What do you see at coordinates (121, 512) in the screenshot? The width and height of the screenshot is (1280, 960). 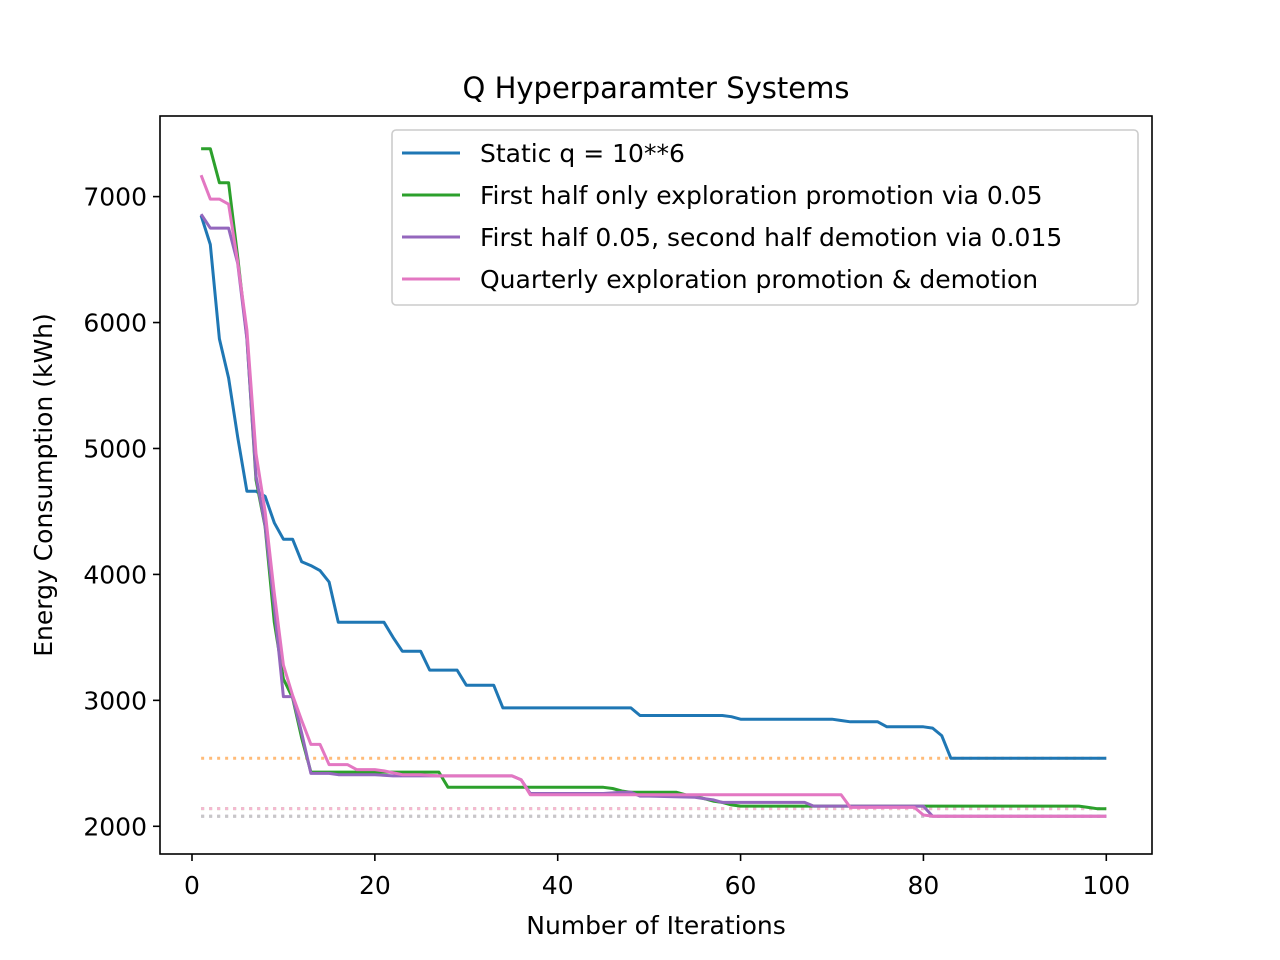 I see `y-axis-ticks: 2000 3000 4000 5000 6000 7000` at bounding box center [121, 512].